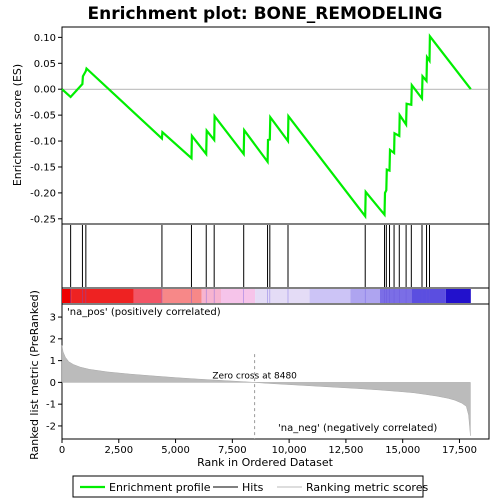 The height and width of the screenshot is (500, 500). What do you see at coordinates (17, 125) in the screenshot?
I see `es-y-axis-label: Enrichment score (ES)` at bounding box center [17, 125].